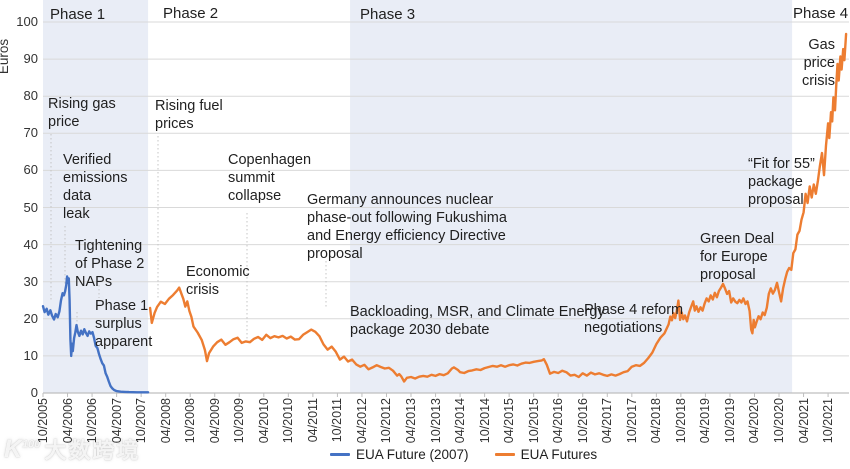 The width and height of the screenshot is (850, 469). What do you see at coordinates (43, 421) in the screenshot?
I see `x-axis-tick-label: 10/2005` at bounding box center [43, 421].